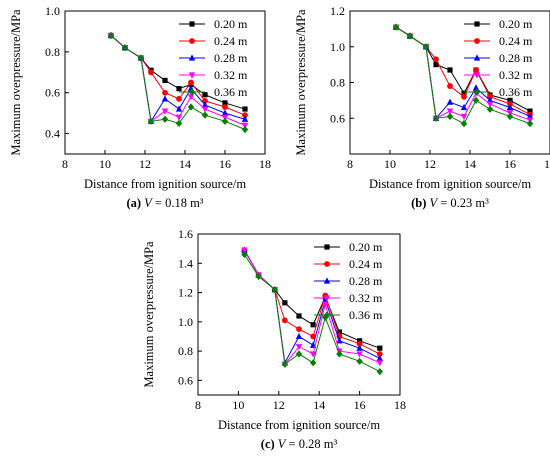  Describe the element at coordinates (52, 52) in the screenshot. I see `y-tick-label: 0.8` at that location.